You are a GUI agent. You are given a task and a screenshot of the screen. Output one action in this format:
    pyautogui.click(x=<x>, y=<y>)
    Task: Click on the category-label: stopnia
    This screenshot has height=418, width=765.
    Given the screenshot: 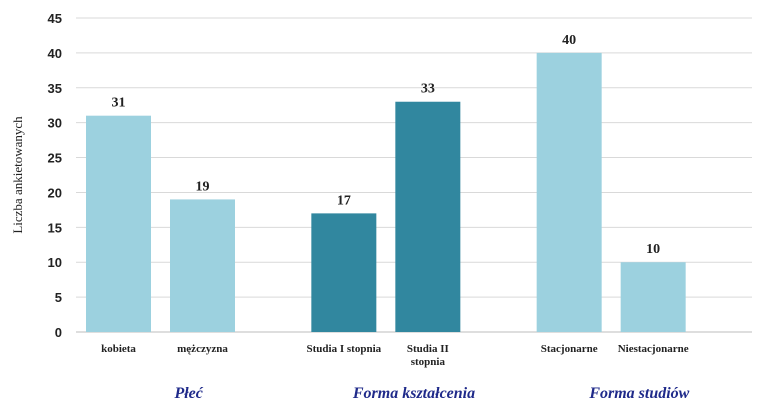 What is the action you would take?
    pyautogui.click(x=428, y=362)
    